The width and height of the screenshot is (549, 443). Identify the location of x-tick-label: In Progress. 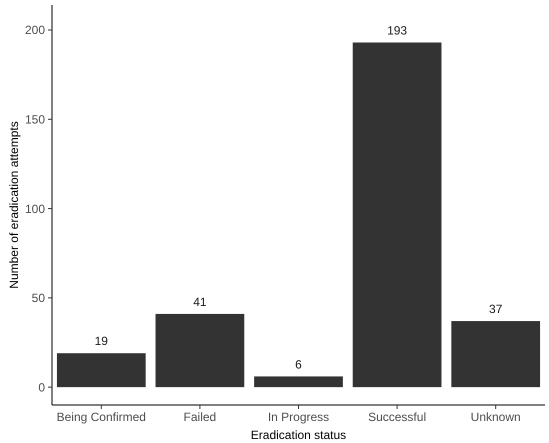
(299, 417).